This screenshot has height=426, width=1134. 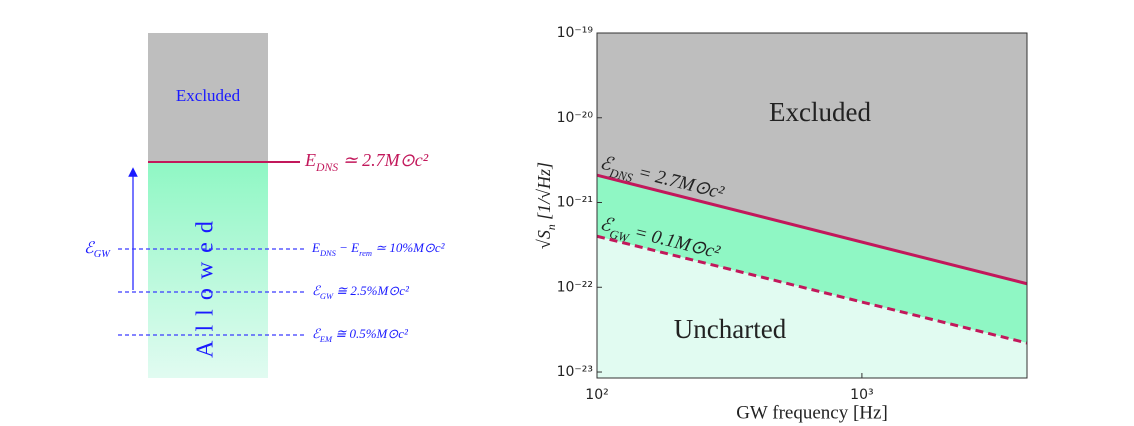 What do you see at coordinates (575, 287) in the screenshot?
I see `y-tick-label: 10⁻²²` at bounding box center [575, 287].